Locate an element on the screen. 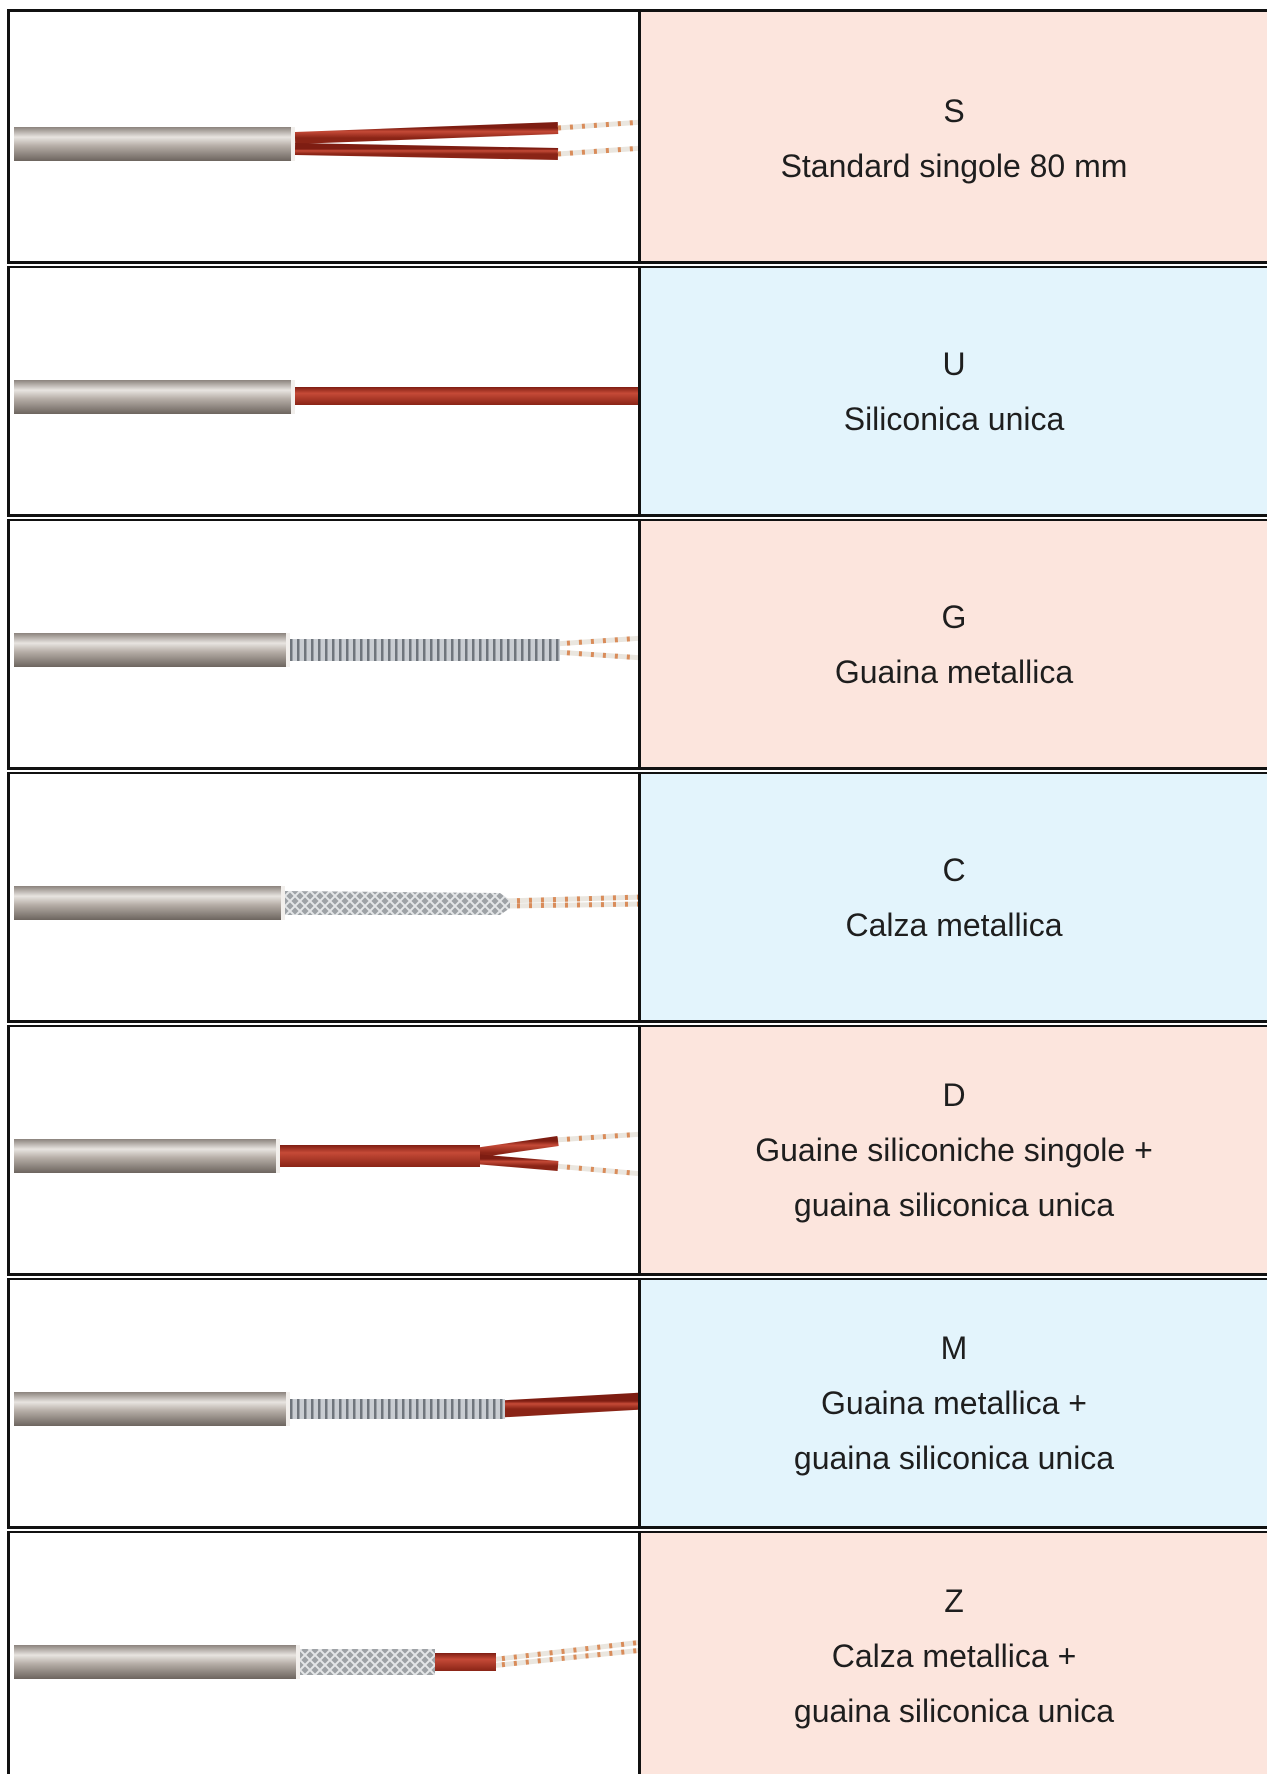 The image size is (1267, 1774). description-cell: C Calza metallica is located at coordinates (954, 897).